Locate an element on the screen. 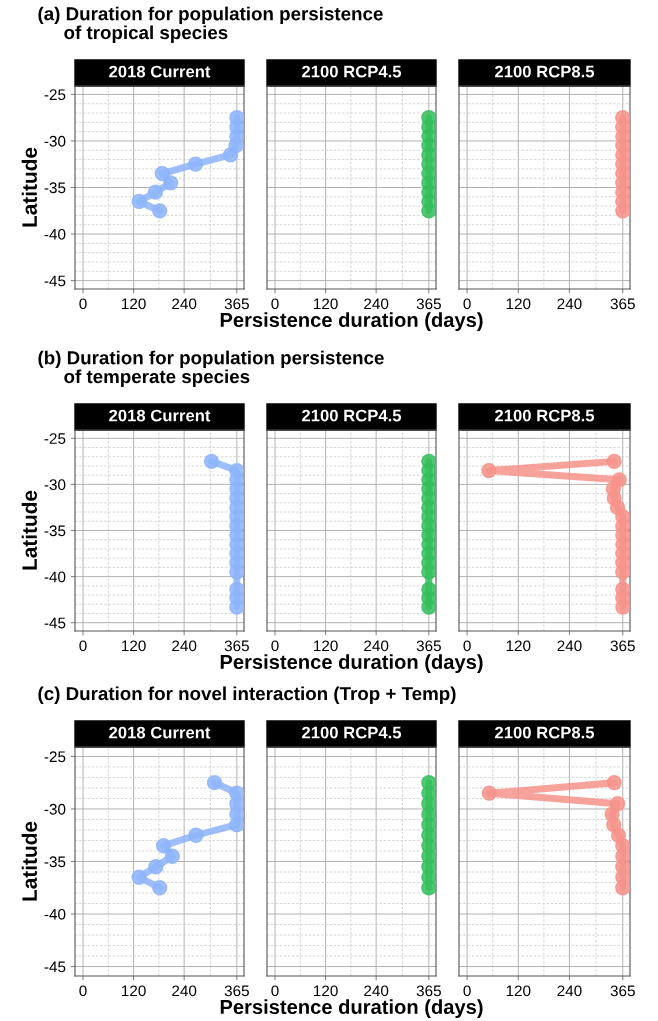  text: (c) Duration for novel interaction (Trop + Temp) is located at coordinates (247, 695).